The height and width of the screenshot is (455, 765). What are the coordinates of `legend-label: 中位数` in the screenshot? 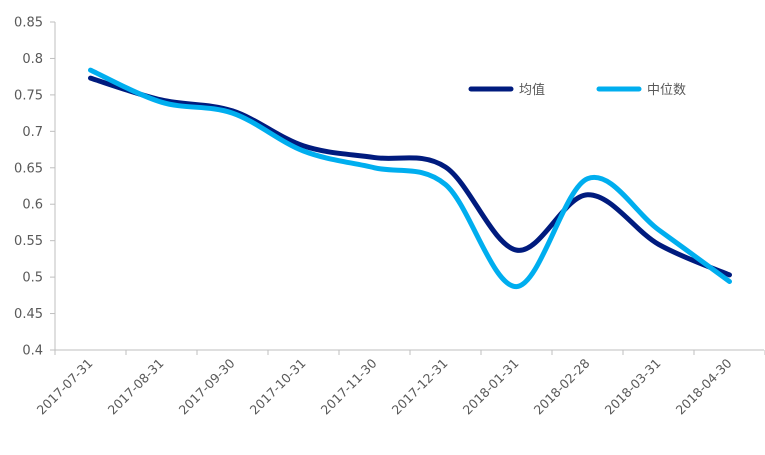 It's located at (666, 90).